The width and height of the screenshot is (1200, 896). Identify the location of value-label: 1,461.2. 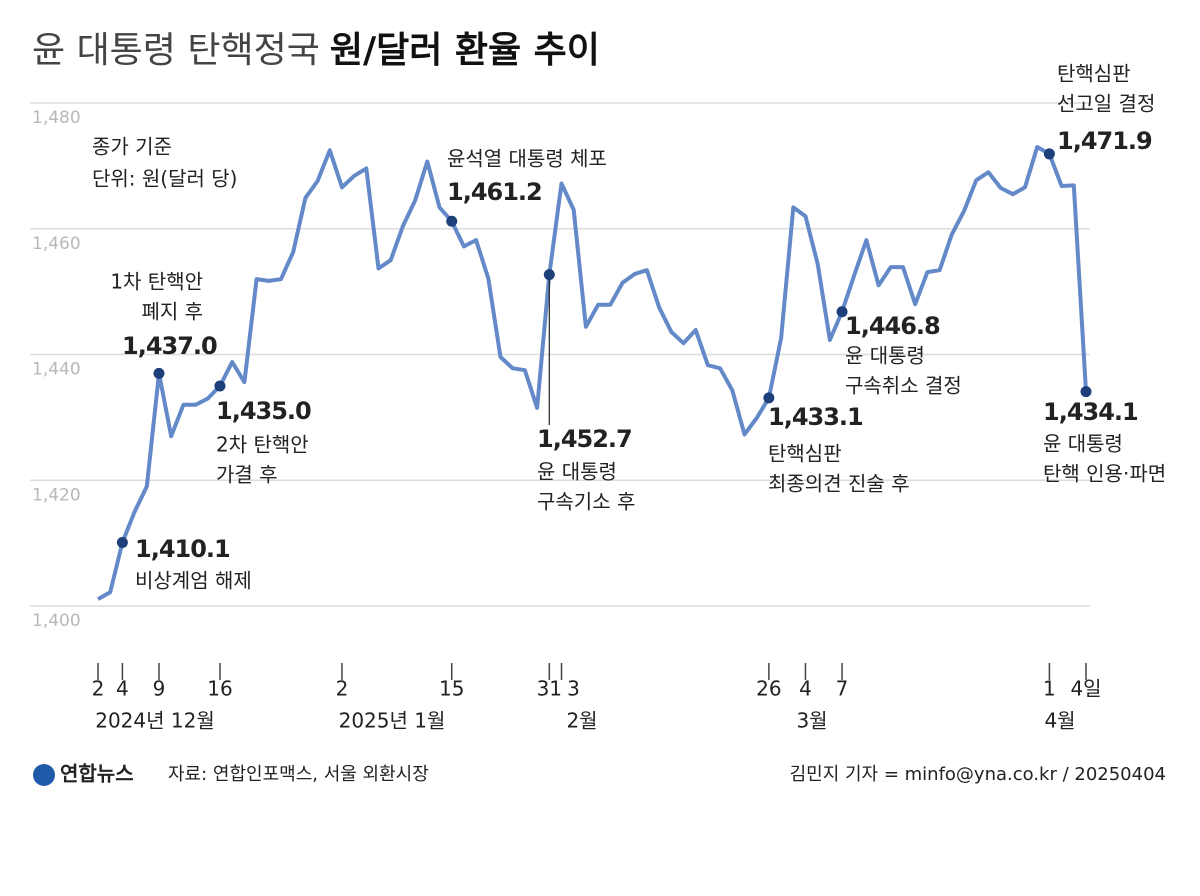
(494, 192).